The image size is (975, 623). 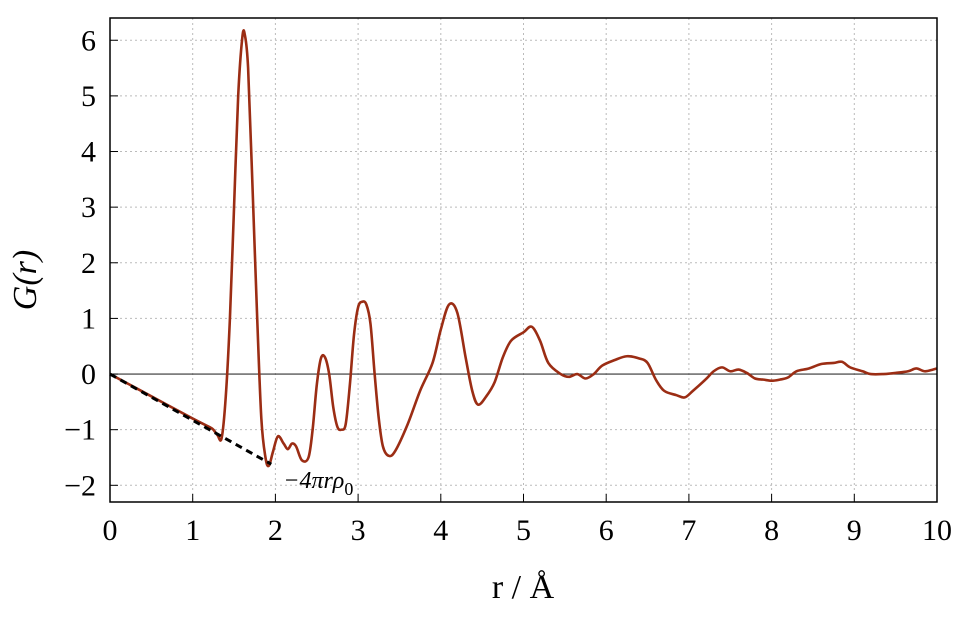 What do you see at coordinates (88, 40) in the screenshot?
I see `y-tick-label: 6` at bounding box center [88, 40].